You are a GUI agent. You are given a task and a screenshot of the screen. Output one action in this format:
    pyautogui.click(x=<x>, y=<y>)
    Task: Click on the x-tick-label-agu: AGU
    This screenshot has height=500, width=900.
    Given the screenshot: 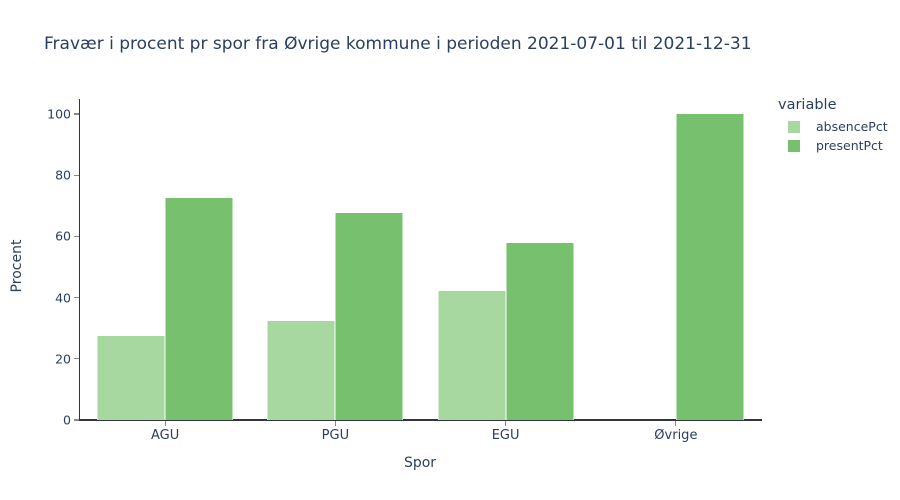 What is the action you would take?
    pyautogui.click(x=165, y=435)
    